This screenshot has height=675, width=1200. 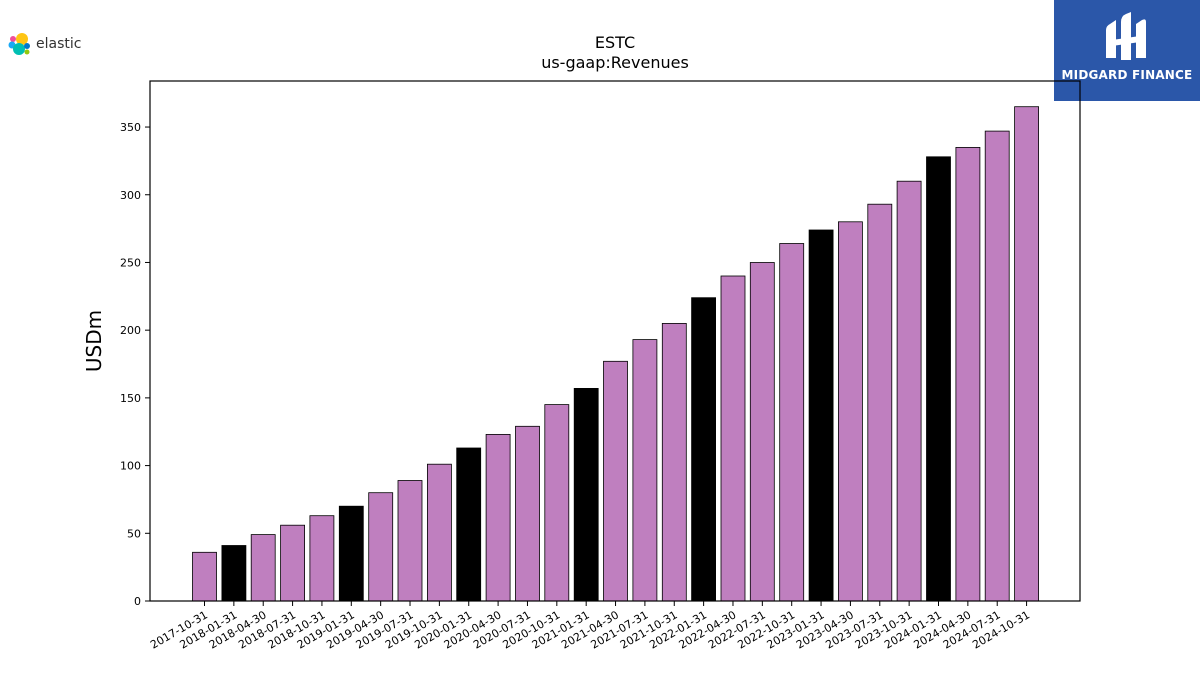 I want to click on elastic-logo-text: elastic, so click(x=59, y=44).